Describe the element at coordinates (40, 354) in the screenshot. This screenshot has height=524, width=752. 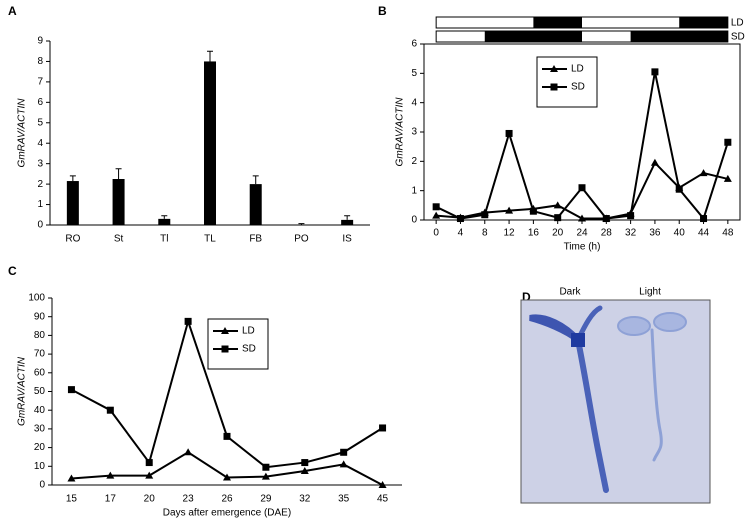
I see `y-tick-label: 70` at that location.